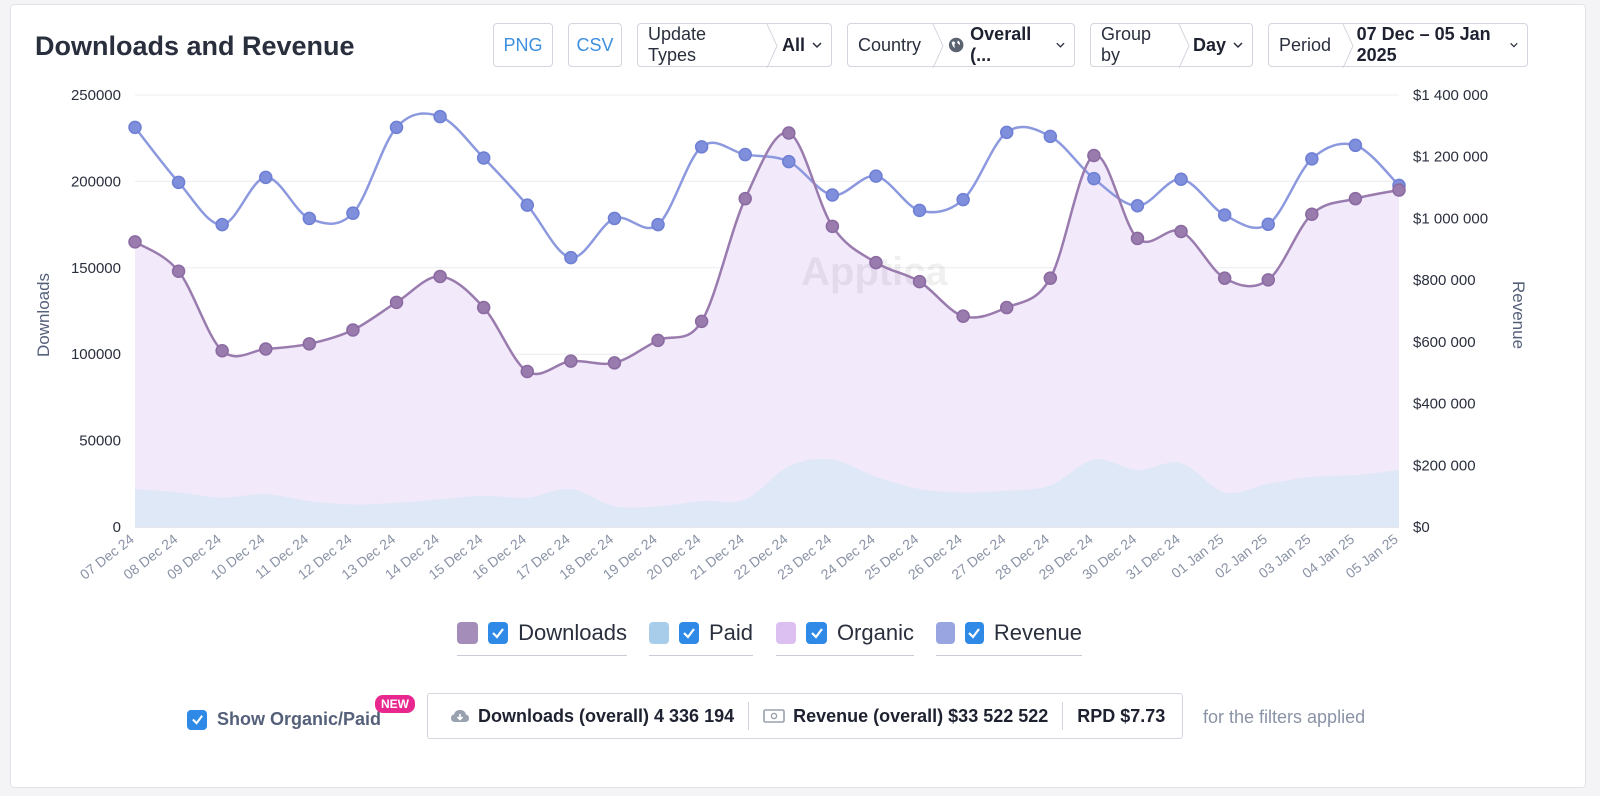  I want to click on paid-swatch, so click(659, 633).